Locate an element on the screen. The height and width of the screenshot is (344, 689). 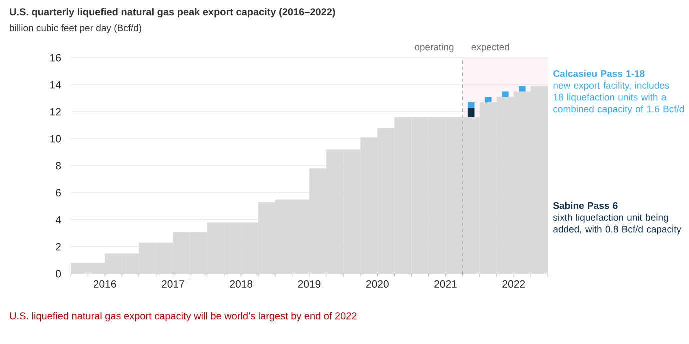
y-tick-label: 16 is located at coordinates (56, 58).